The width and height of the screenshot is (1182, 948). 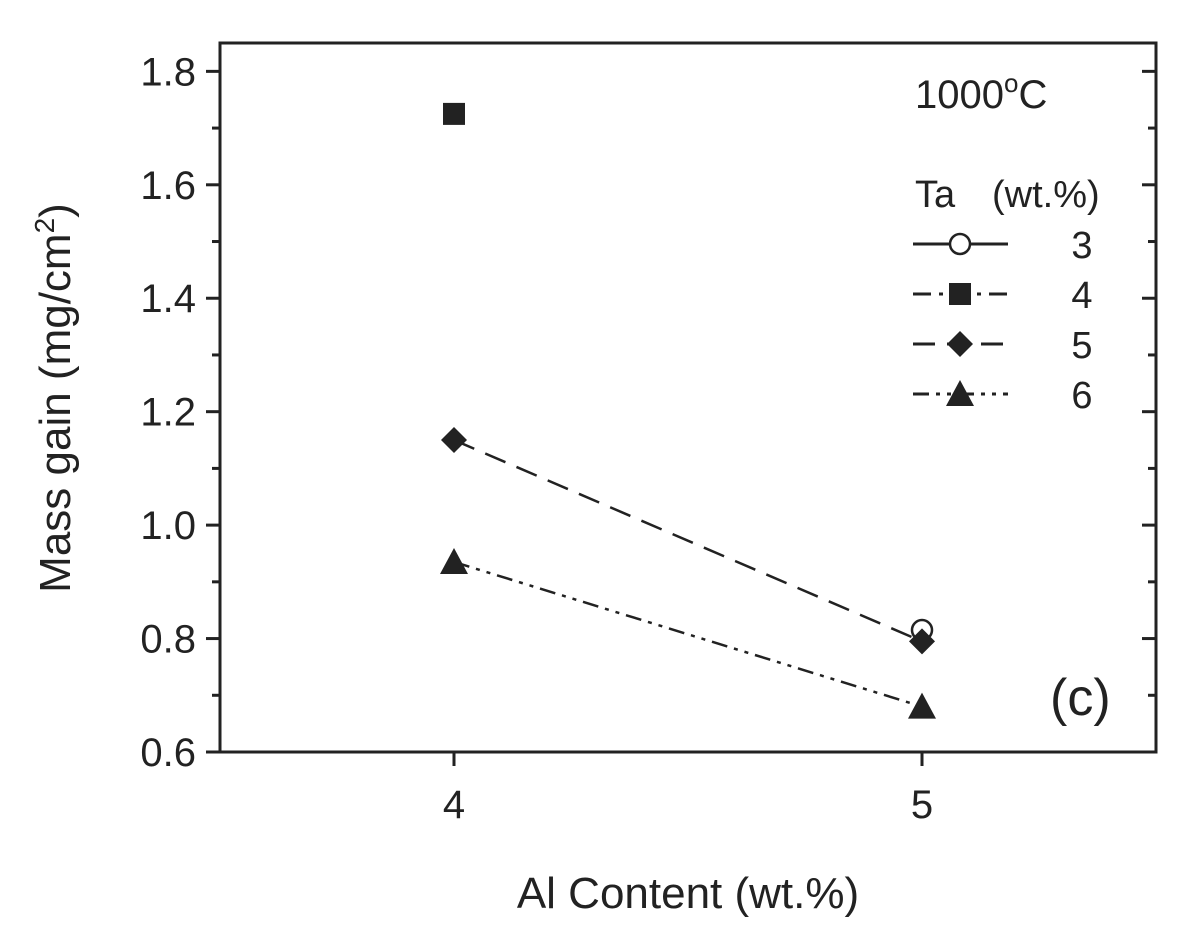 I want to click on legend-label-ta-6: 6, so click(x=1081, y=396).